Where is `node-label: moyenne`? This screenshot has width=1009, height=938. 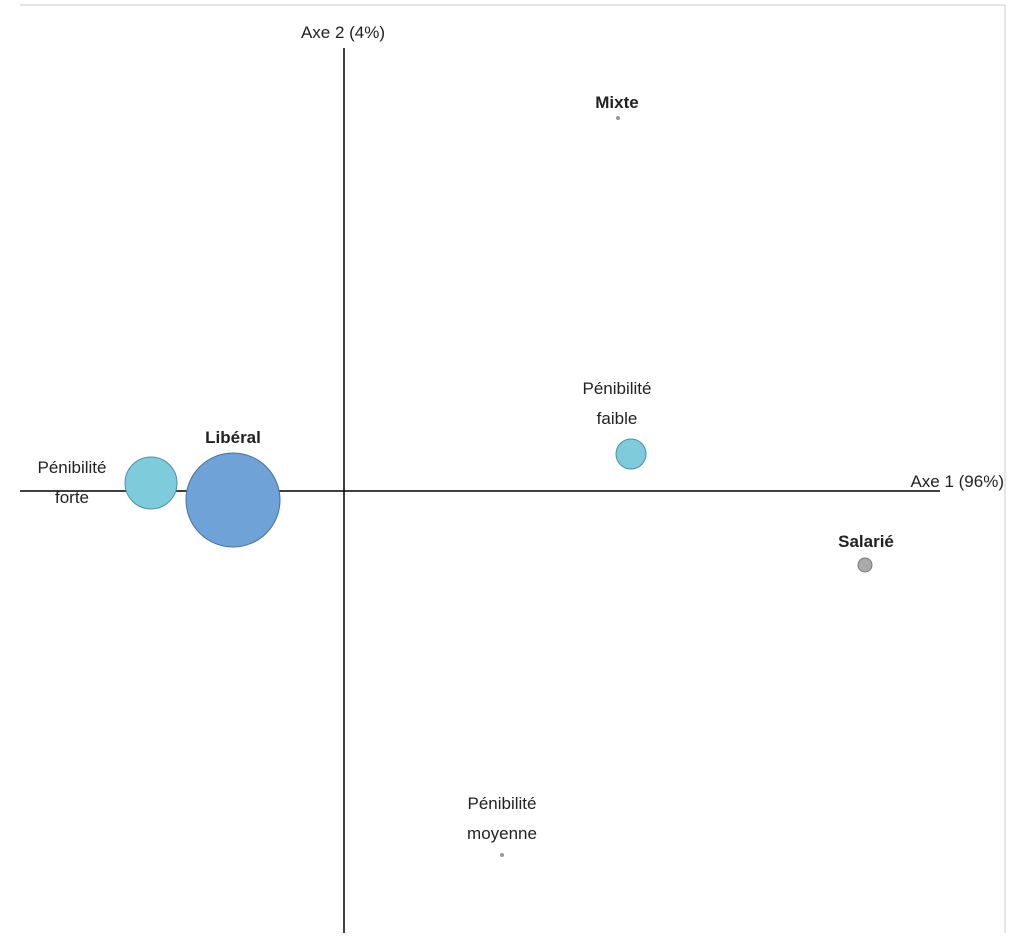
node-label: moyenne is located at coordinates (502, 833).